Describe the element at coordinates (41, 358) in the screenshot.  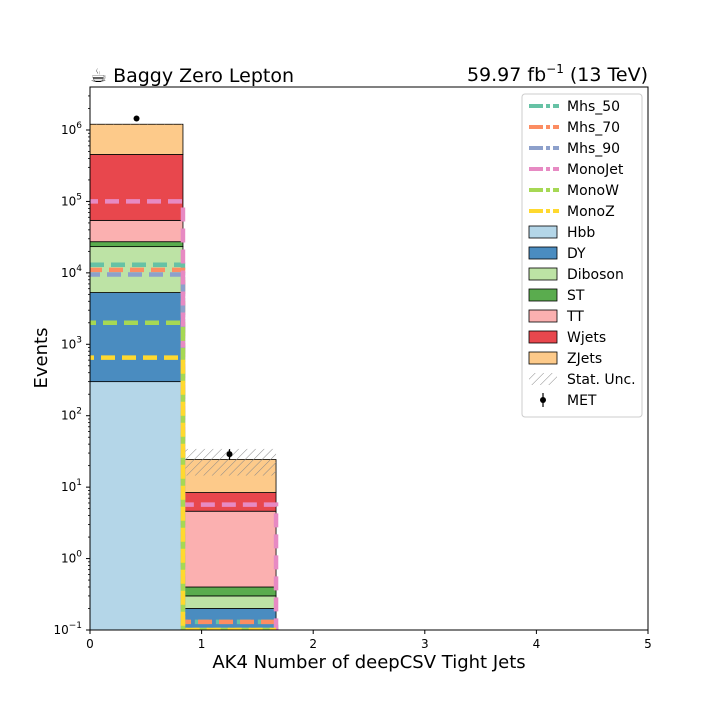
I see `y-axis-label: Events` at that location.